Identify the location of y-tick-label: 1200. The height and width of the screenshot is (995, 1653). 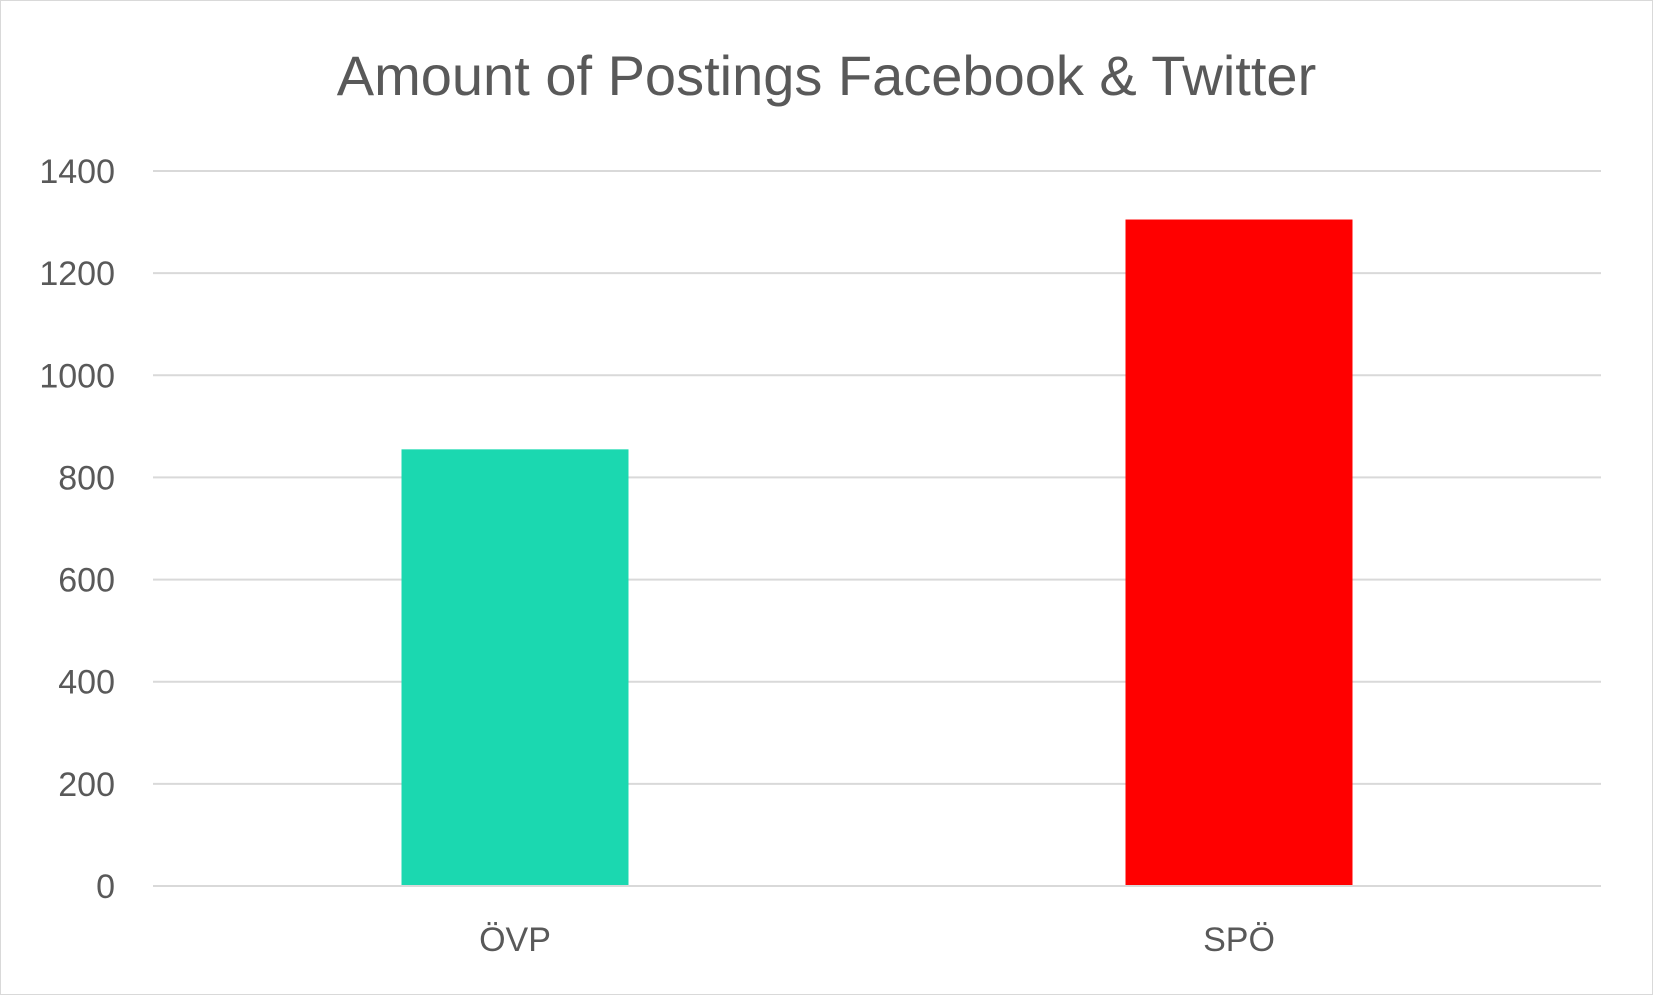
(77, 274).